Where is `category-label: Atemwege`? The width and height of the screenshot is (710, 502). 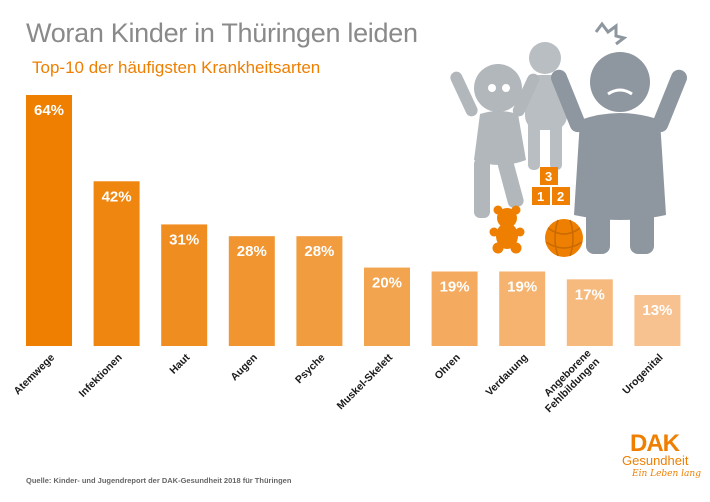
category-label: Atemwege is located at coordinates (35, 375).